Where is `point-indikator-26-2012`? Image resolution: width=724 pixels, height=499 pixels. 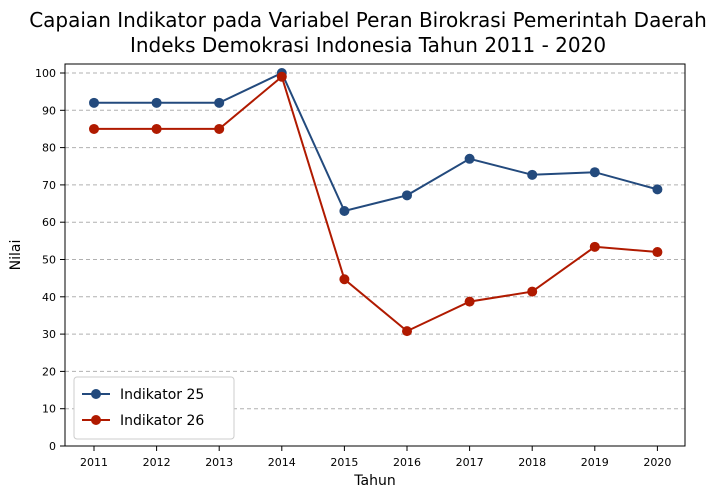 point-indikator-26-2012 is located at coordinates (156, 128).